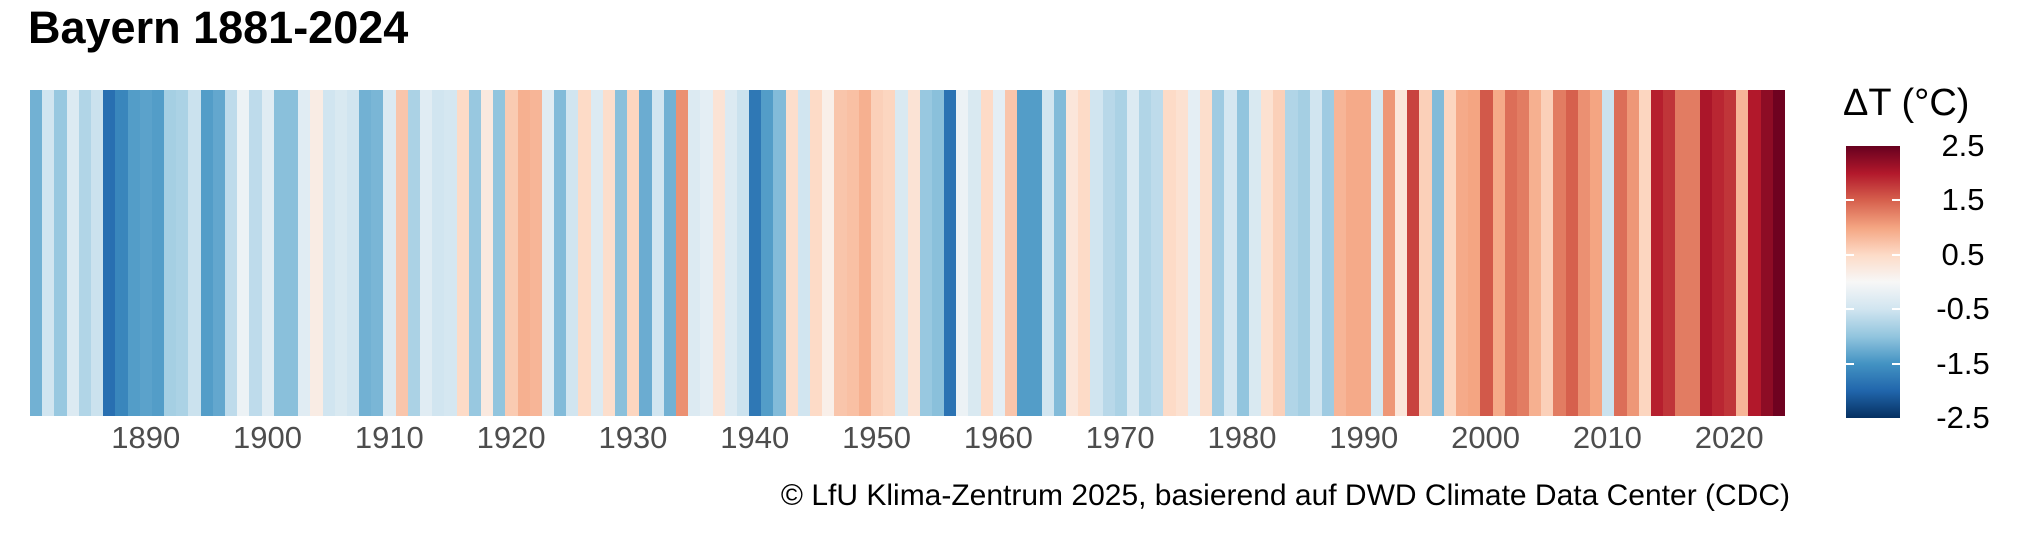 The image size is (2025, 540). Describe the element at coordinates (1291, 253) in the screenshot. I see `stripe-year-1984` at that location.